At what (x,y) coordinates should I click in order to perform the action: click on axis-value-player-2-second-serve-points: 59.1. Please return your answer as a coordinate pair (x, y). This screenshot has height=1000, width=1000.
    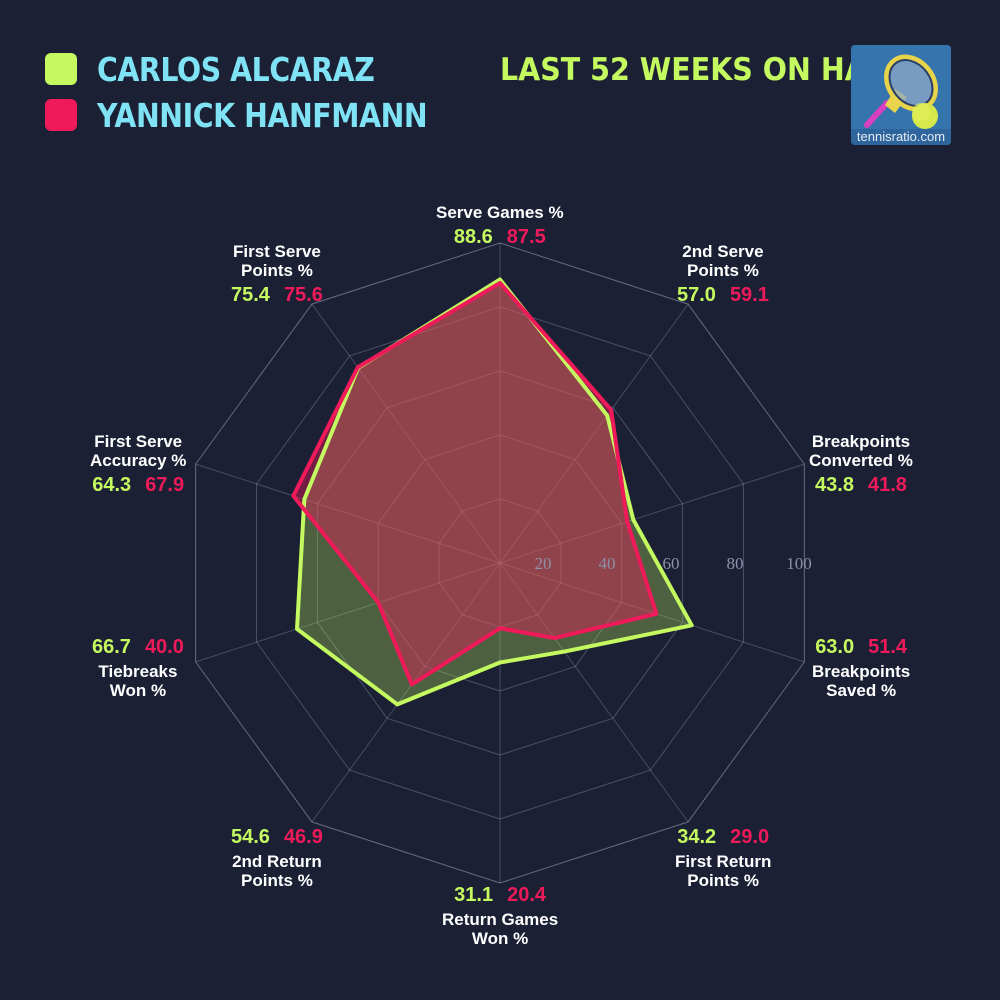
    Looking at the image, I should click on (749, 295).